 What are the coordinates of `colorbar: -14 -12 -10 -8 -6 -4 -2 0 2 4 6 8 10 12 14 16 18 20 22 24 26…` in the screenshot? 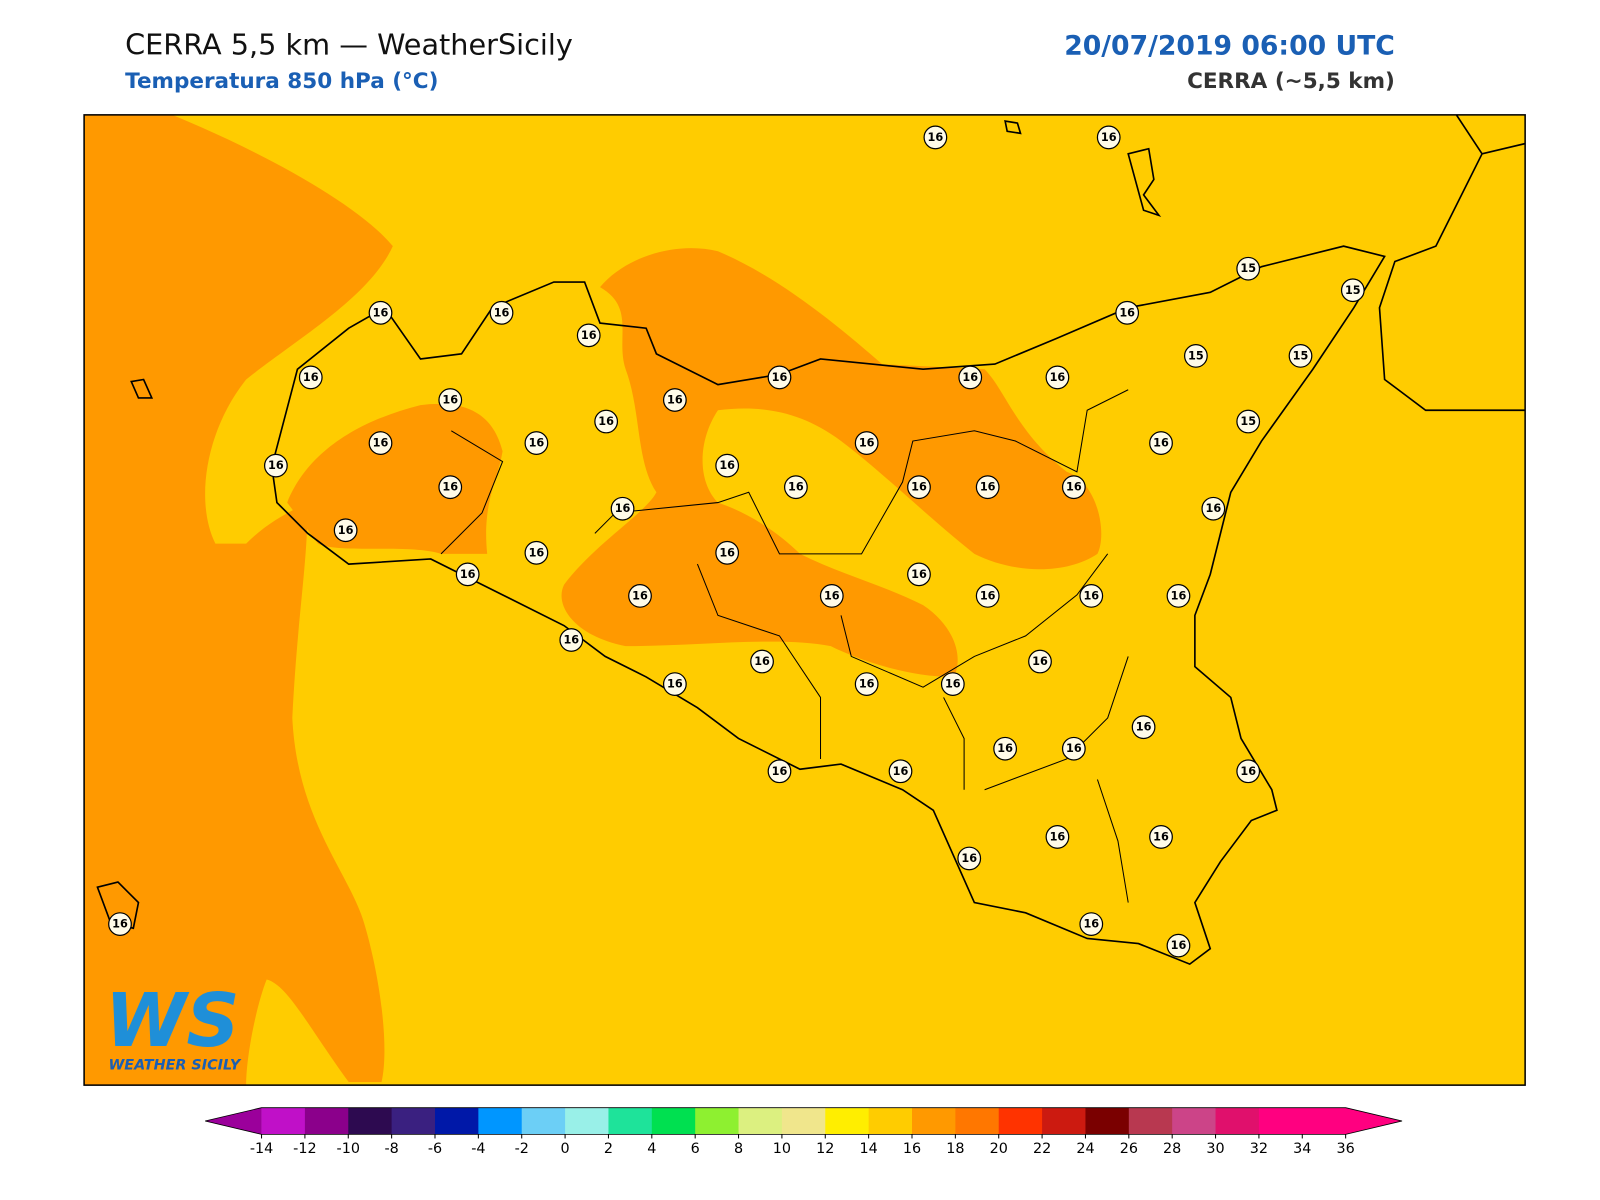 It's located at (804, 1132).